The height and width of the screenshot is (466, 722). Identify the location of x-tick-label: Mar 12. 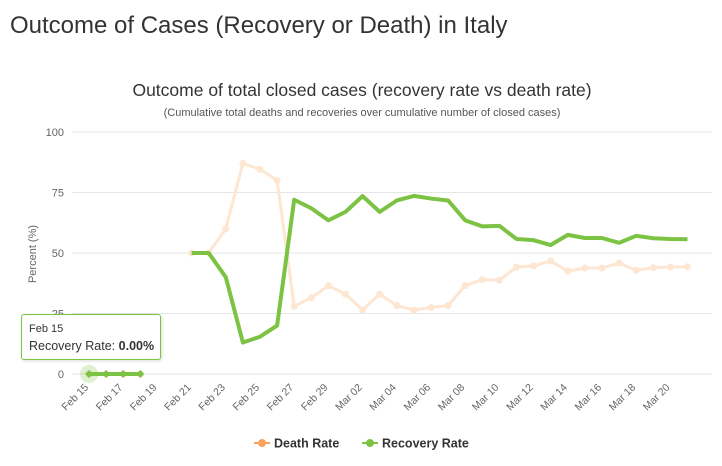
(520, 398).